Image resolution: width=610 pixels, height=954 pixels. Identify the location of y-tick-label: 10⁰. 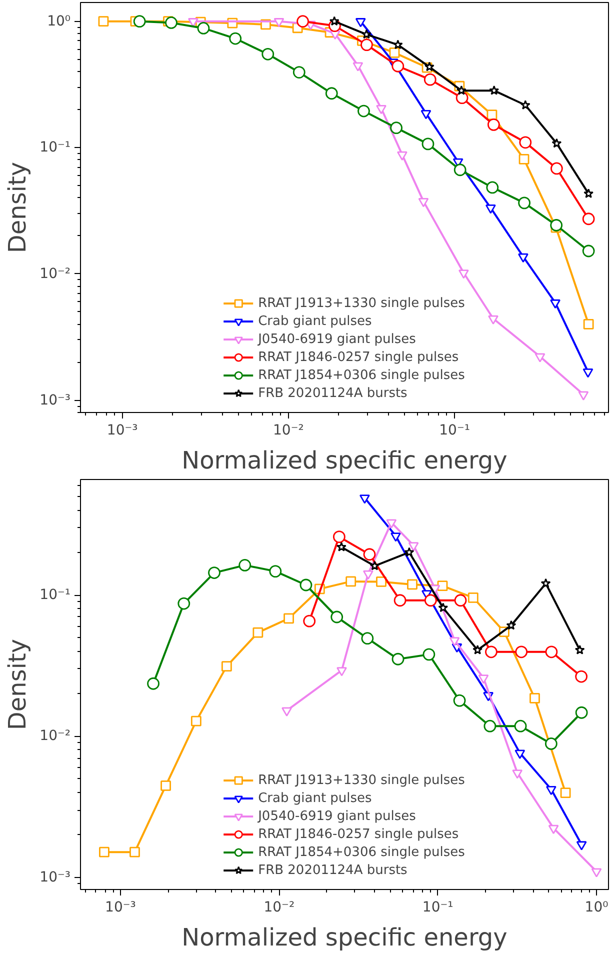
(59, 21).